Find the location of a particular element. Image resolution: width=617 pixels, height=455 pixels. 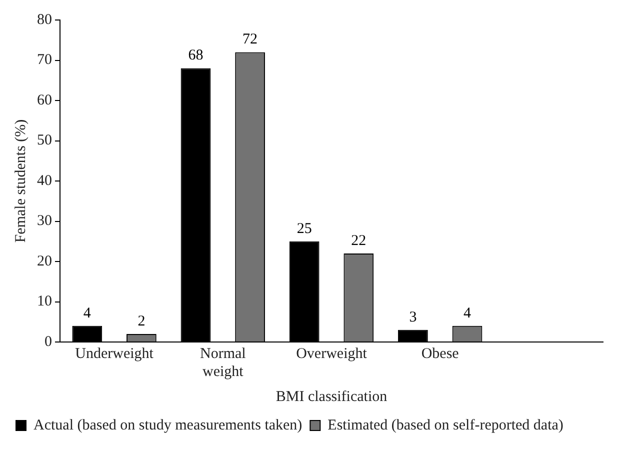

legend-label: Actual (based on study measurements taken) is located at coordinates (168, 425).